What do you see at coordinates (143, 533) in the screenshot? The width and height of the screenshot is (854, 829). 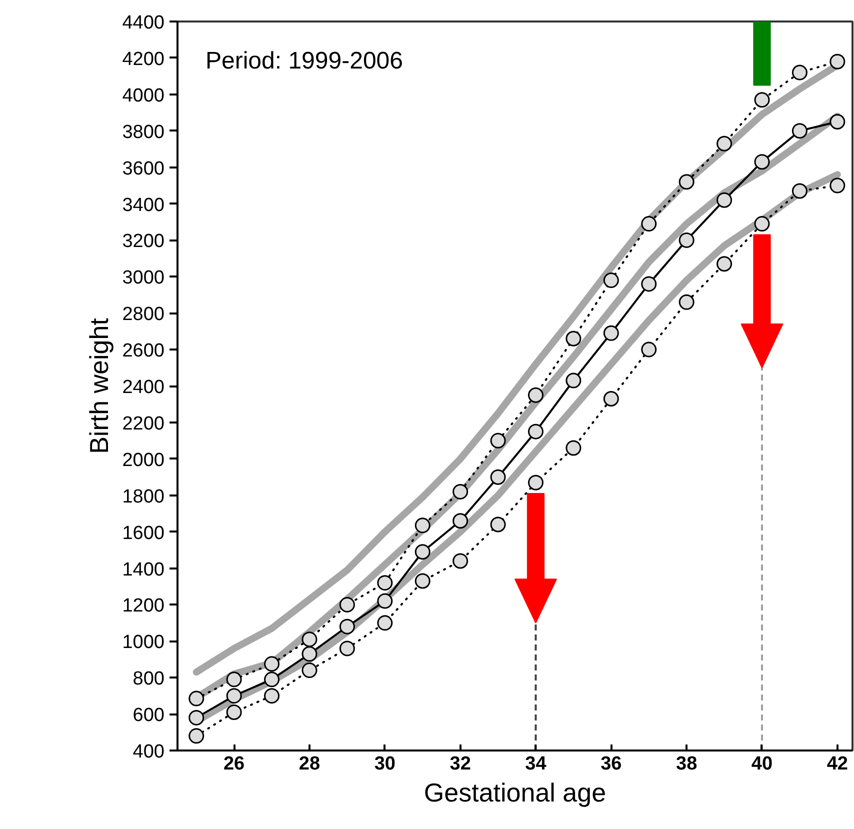 I see `y-tick-label: 1600` at bounding box center [143, 533].